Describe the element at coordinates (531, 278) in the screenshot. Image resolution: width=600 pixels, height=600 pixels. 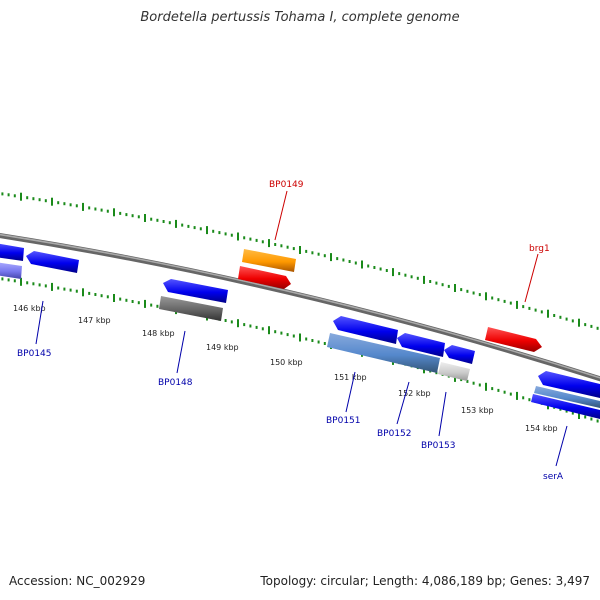
I see `callout-line-brg1` at that location.